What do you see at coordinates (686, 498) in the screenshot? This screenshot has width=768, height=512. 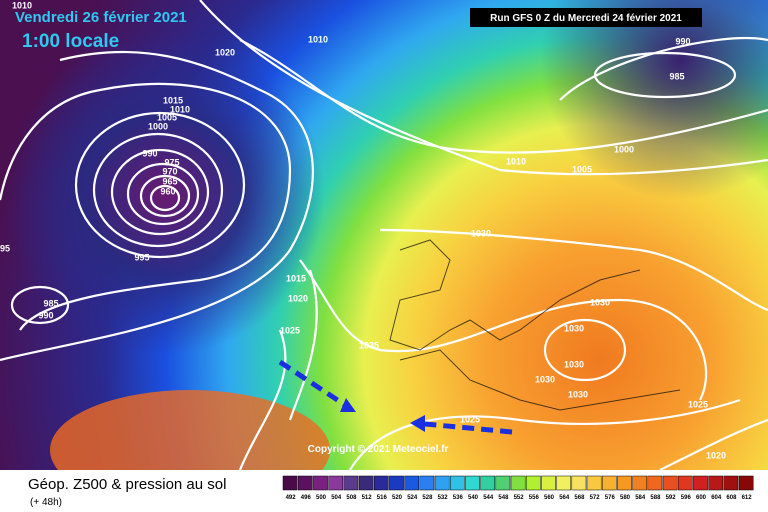 I see `legend-label: 596` at bounding box center [686, 498].